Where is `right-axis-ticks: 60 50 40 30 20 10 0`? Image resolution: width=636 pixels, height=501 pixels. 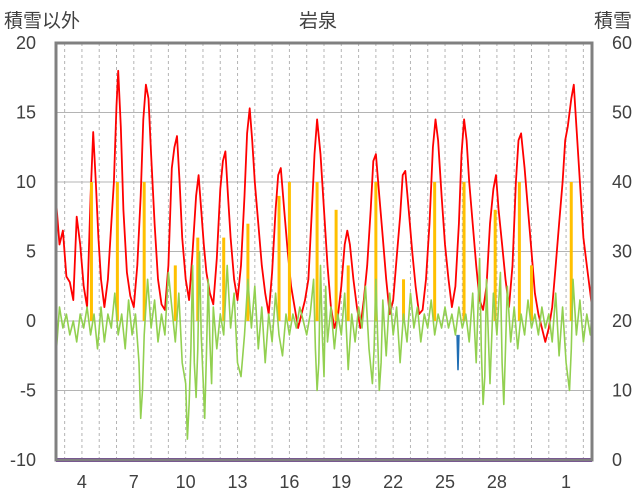
right-axis-ticks: 60 50 40 30 20 10 0 is located at coordinates (622, 251).